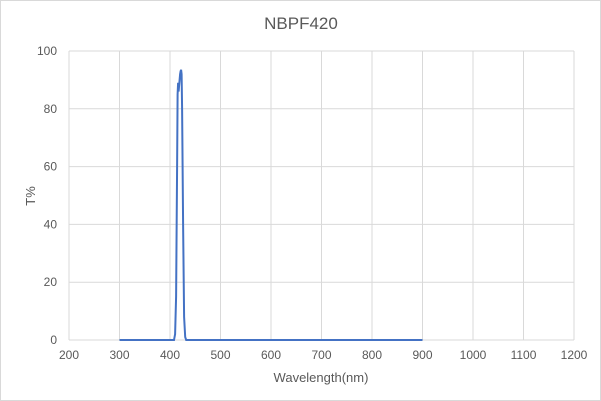  I want to click on x-tick-label: 700, so click(321, 355).